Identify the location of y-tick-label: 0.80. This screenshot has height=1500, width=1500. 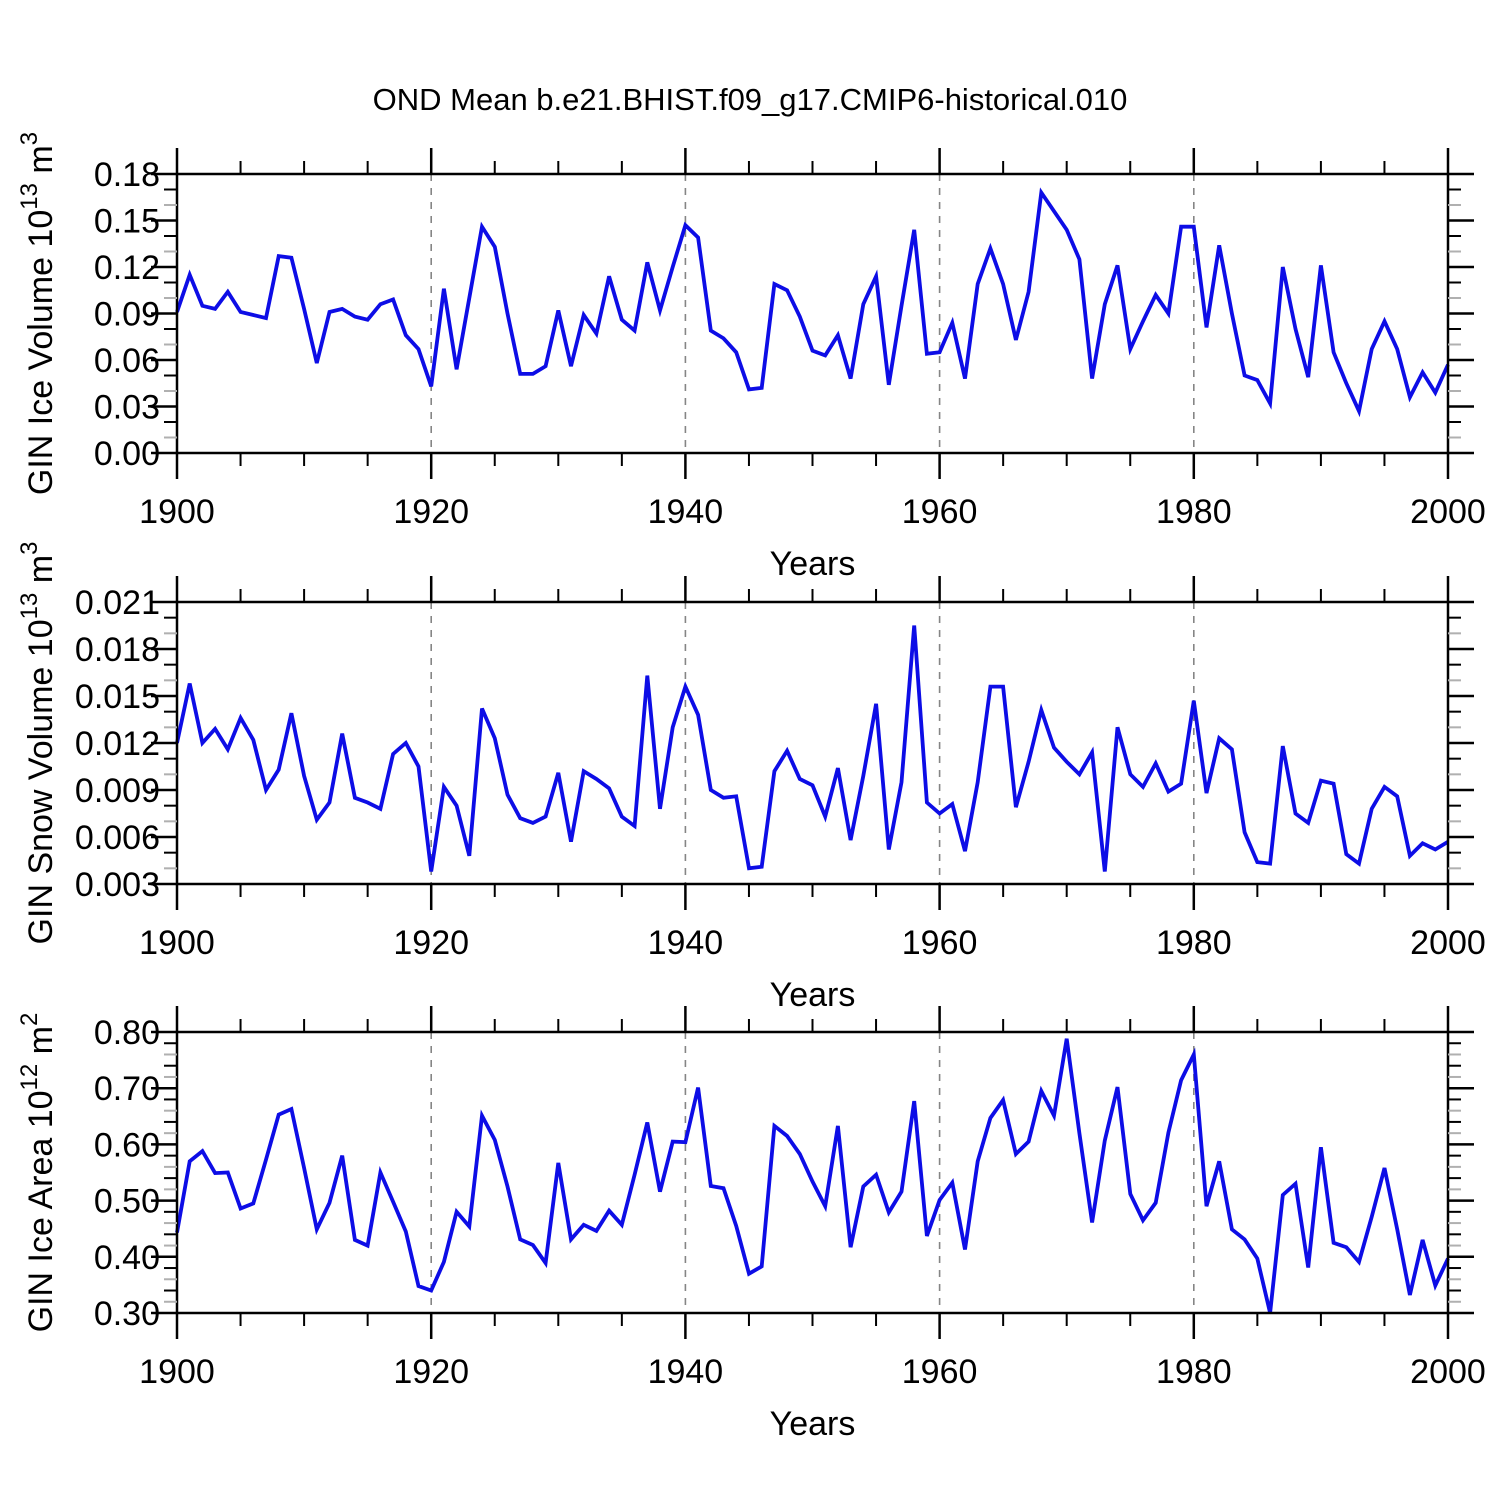
(127, 1033).